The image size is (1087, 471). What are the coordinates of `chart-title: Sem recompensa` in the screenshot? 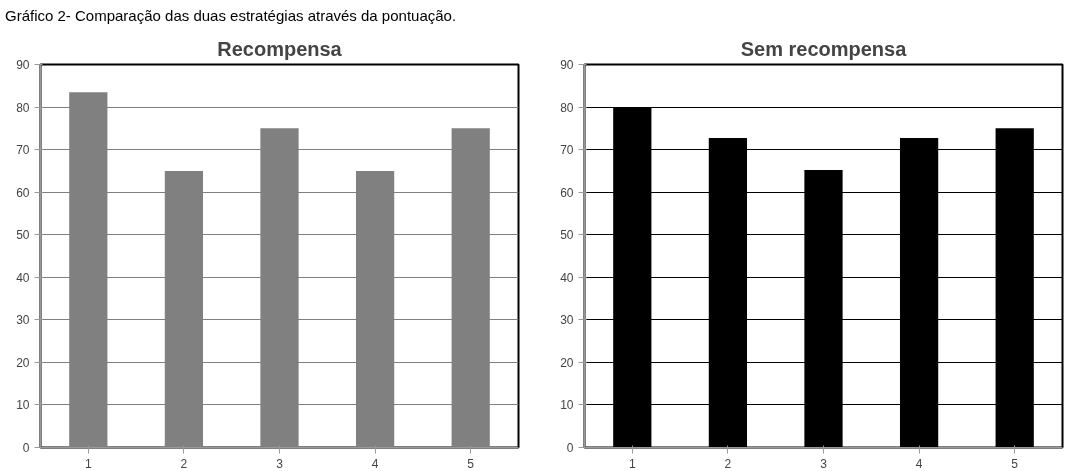 It's located at (824, 48).